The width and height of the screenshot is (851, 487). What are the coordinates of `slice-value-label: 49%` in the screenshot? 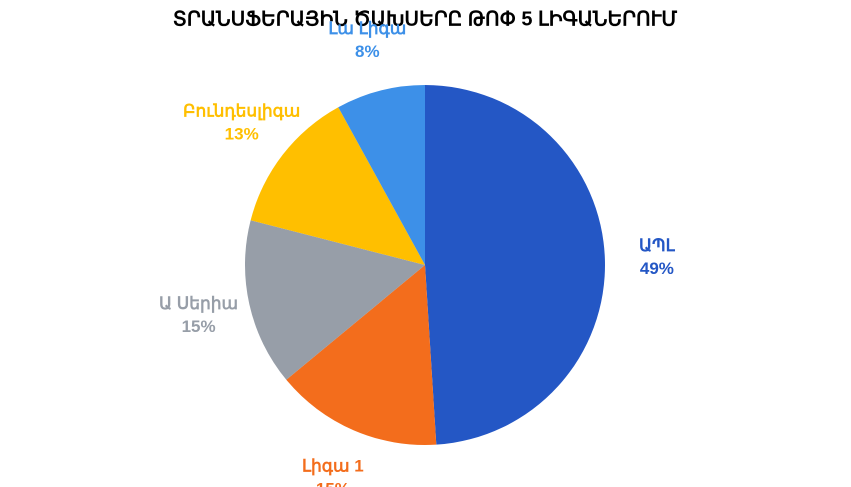 It's located at (657, 268).